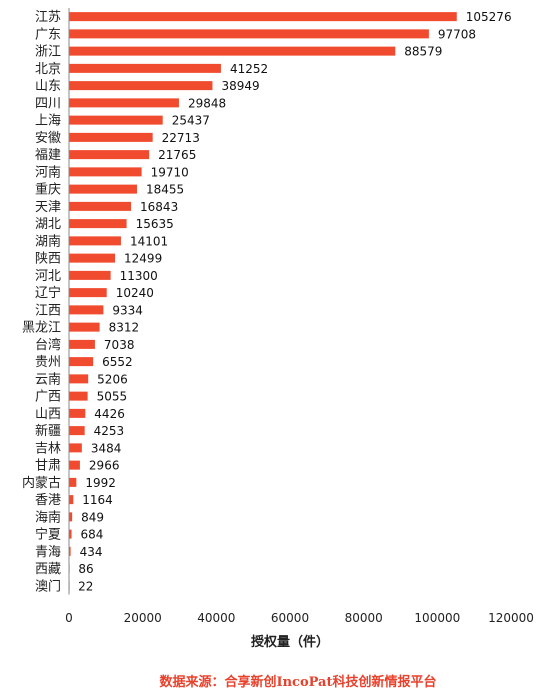  What do you see at coordinates (170, 172) in the screenshot?
I see `value-label: 19710` at bounding box center [170, 172].